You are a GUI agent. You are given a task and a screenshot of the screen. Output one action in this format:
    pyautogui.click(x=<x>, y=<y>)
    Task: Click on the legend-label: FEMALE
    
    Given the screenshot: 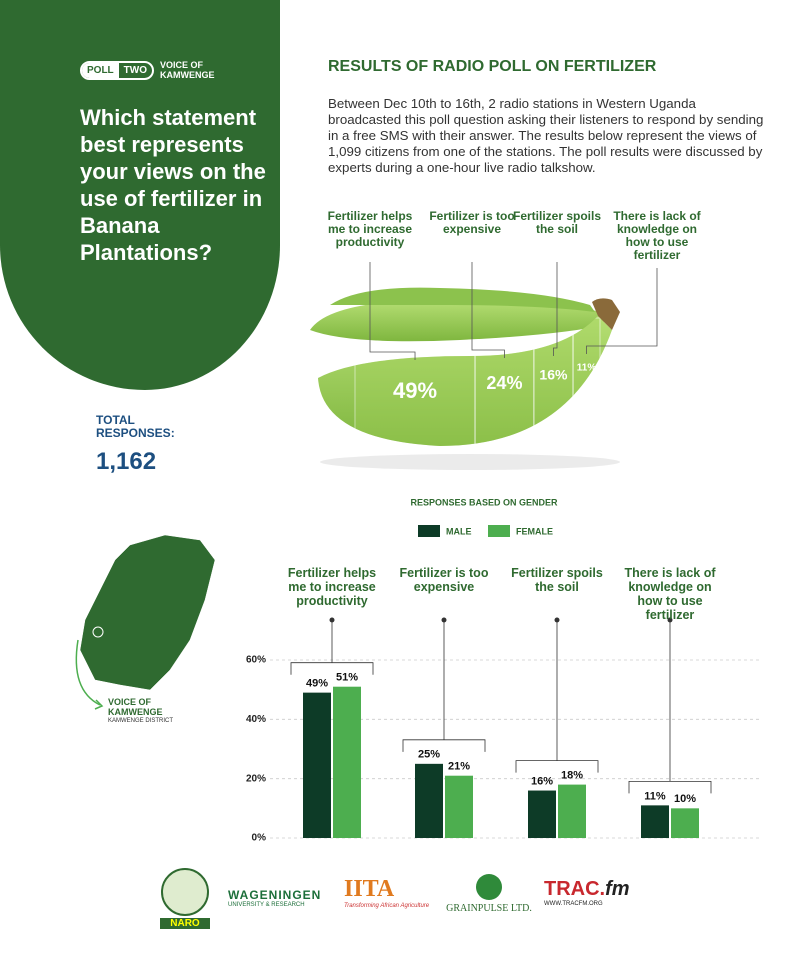 What is the action you would take?
    pyautogui.click(x=534, y=531)
    